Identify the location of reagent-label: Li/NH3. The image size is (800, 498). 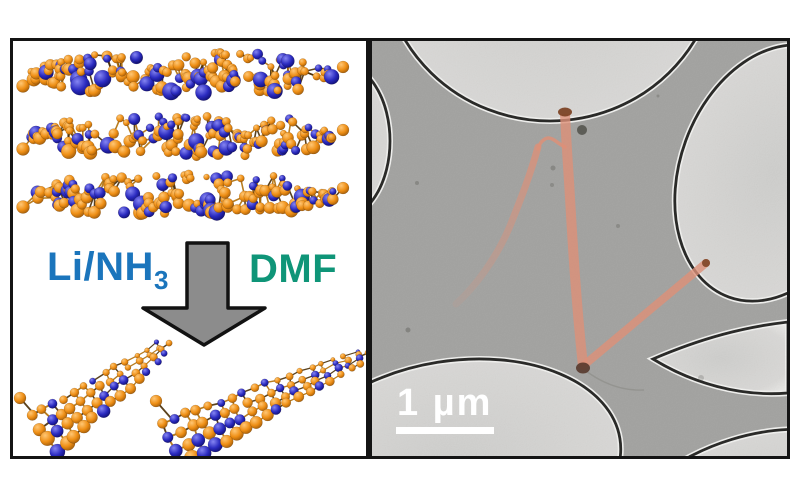
(108, 270).